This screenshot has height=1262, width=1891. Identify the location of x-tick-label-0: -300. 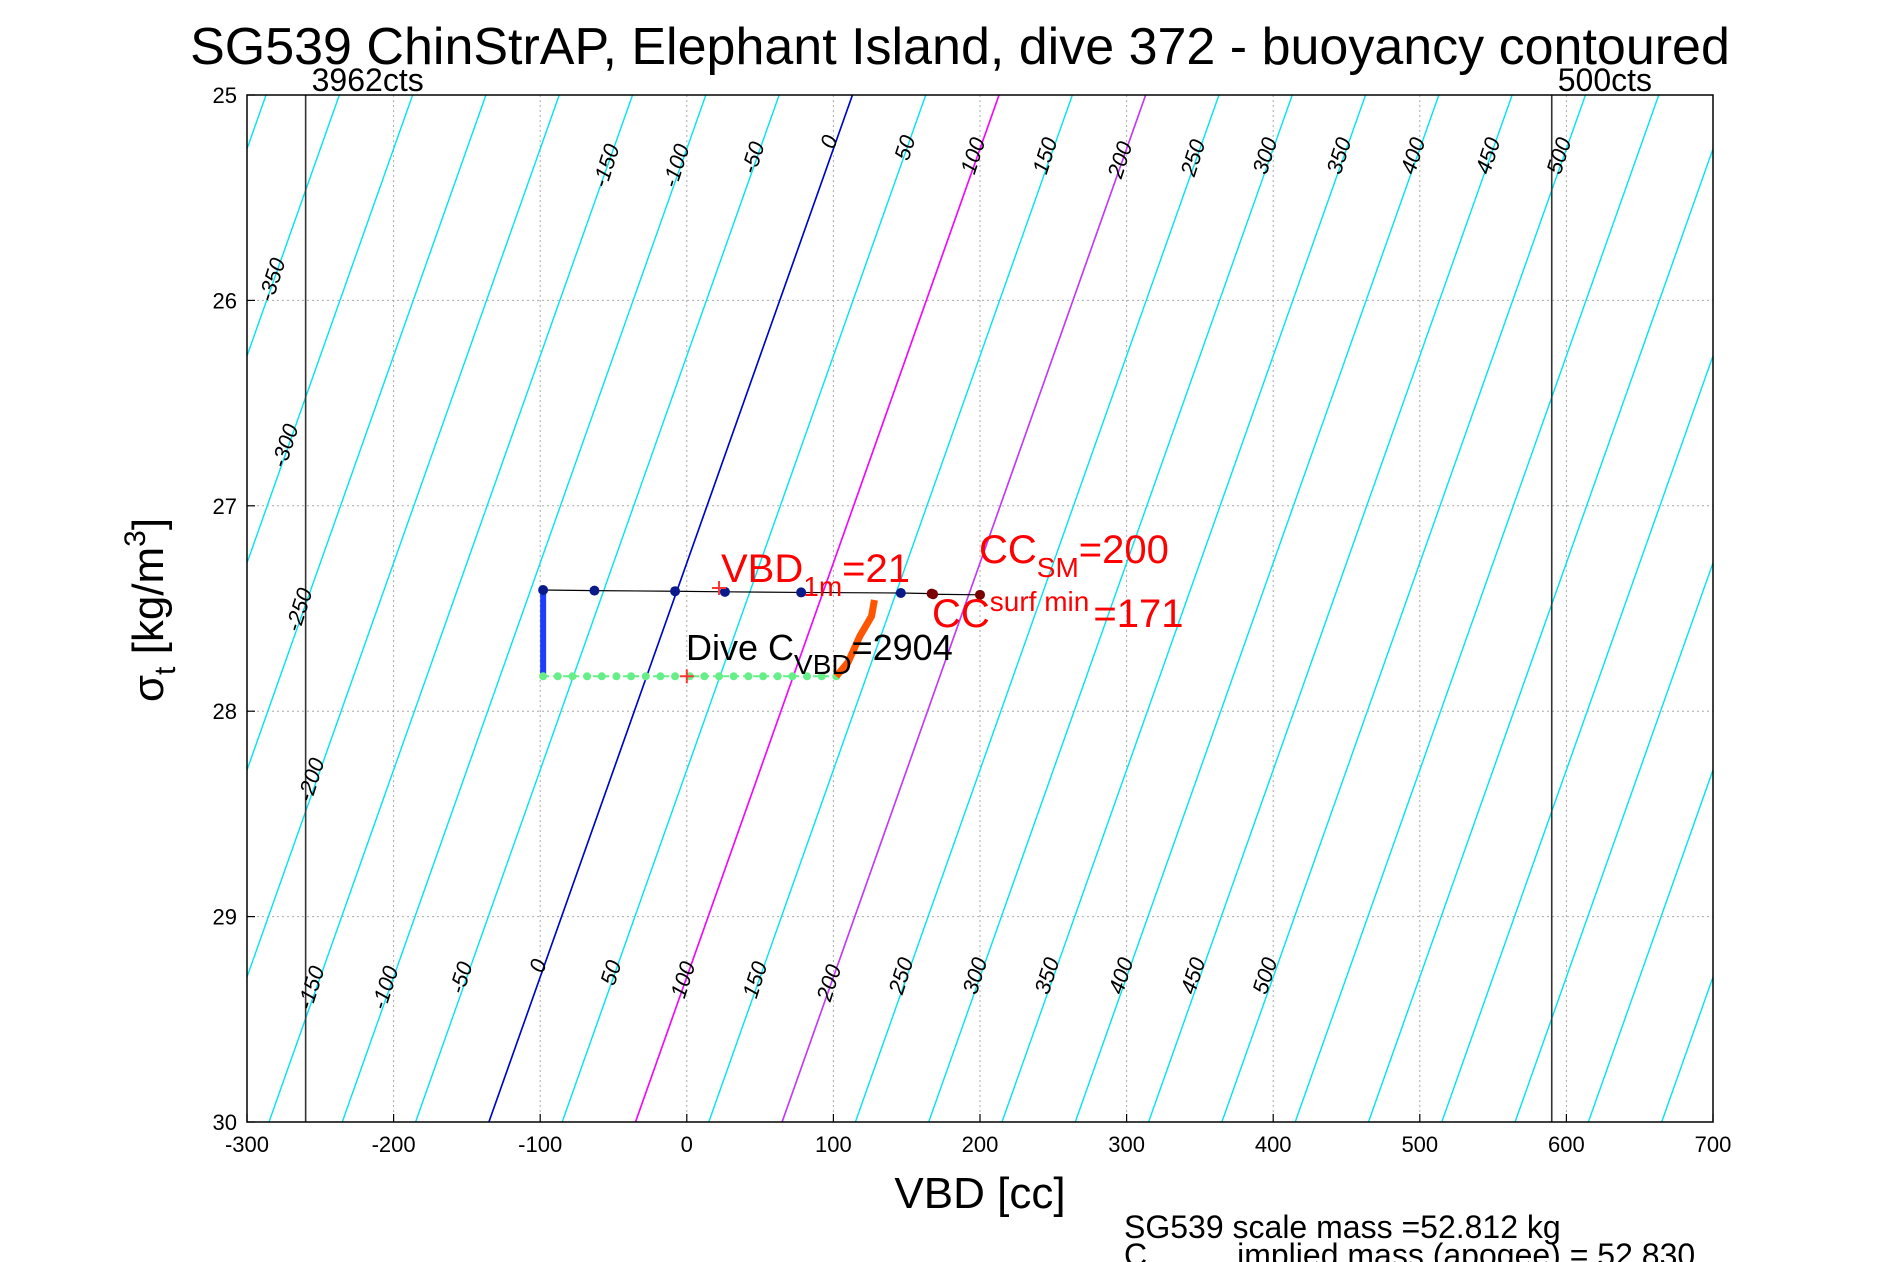
(247, 1144).